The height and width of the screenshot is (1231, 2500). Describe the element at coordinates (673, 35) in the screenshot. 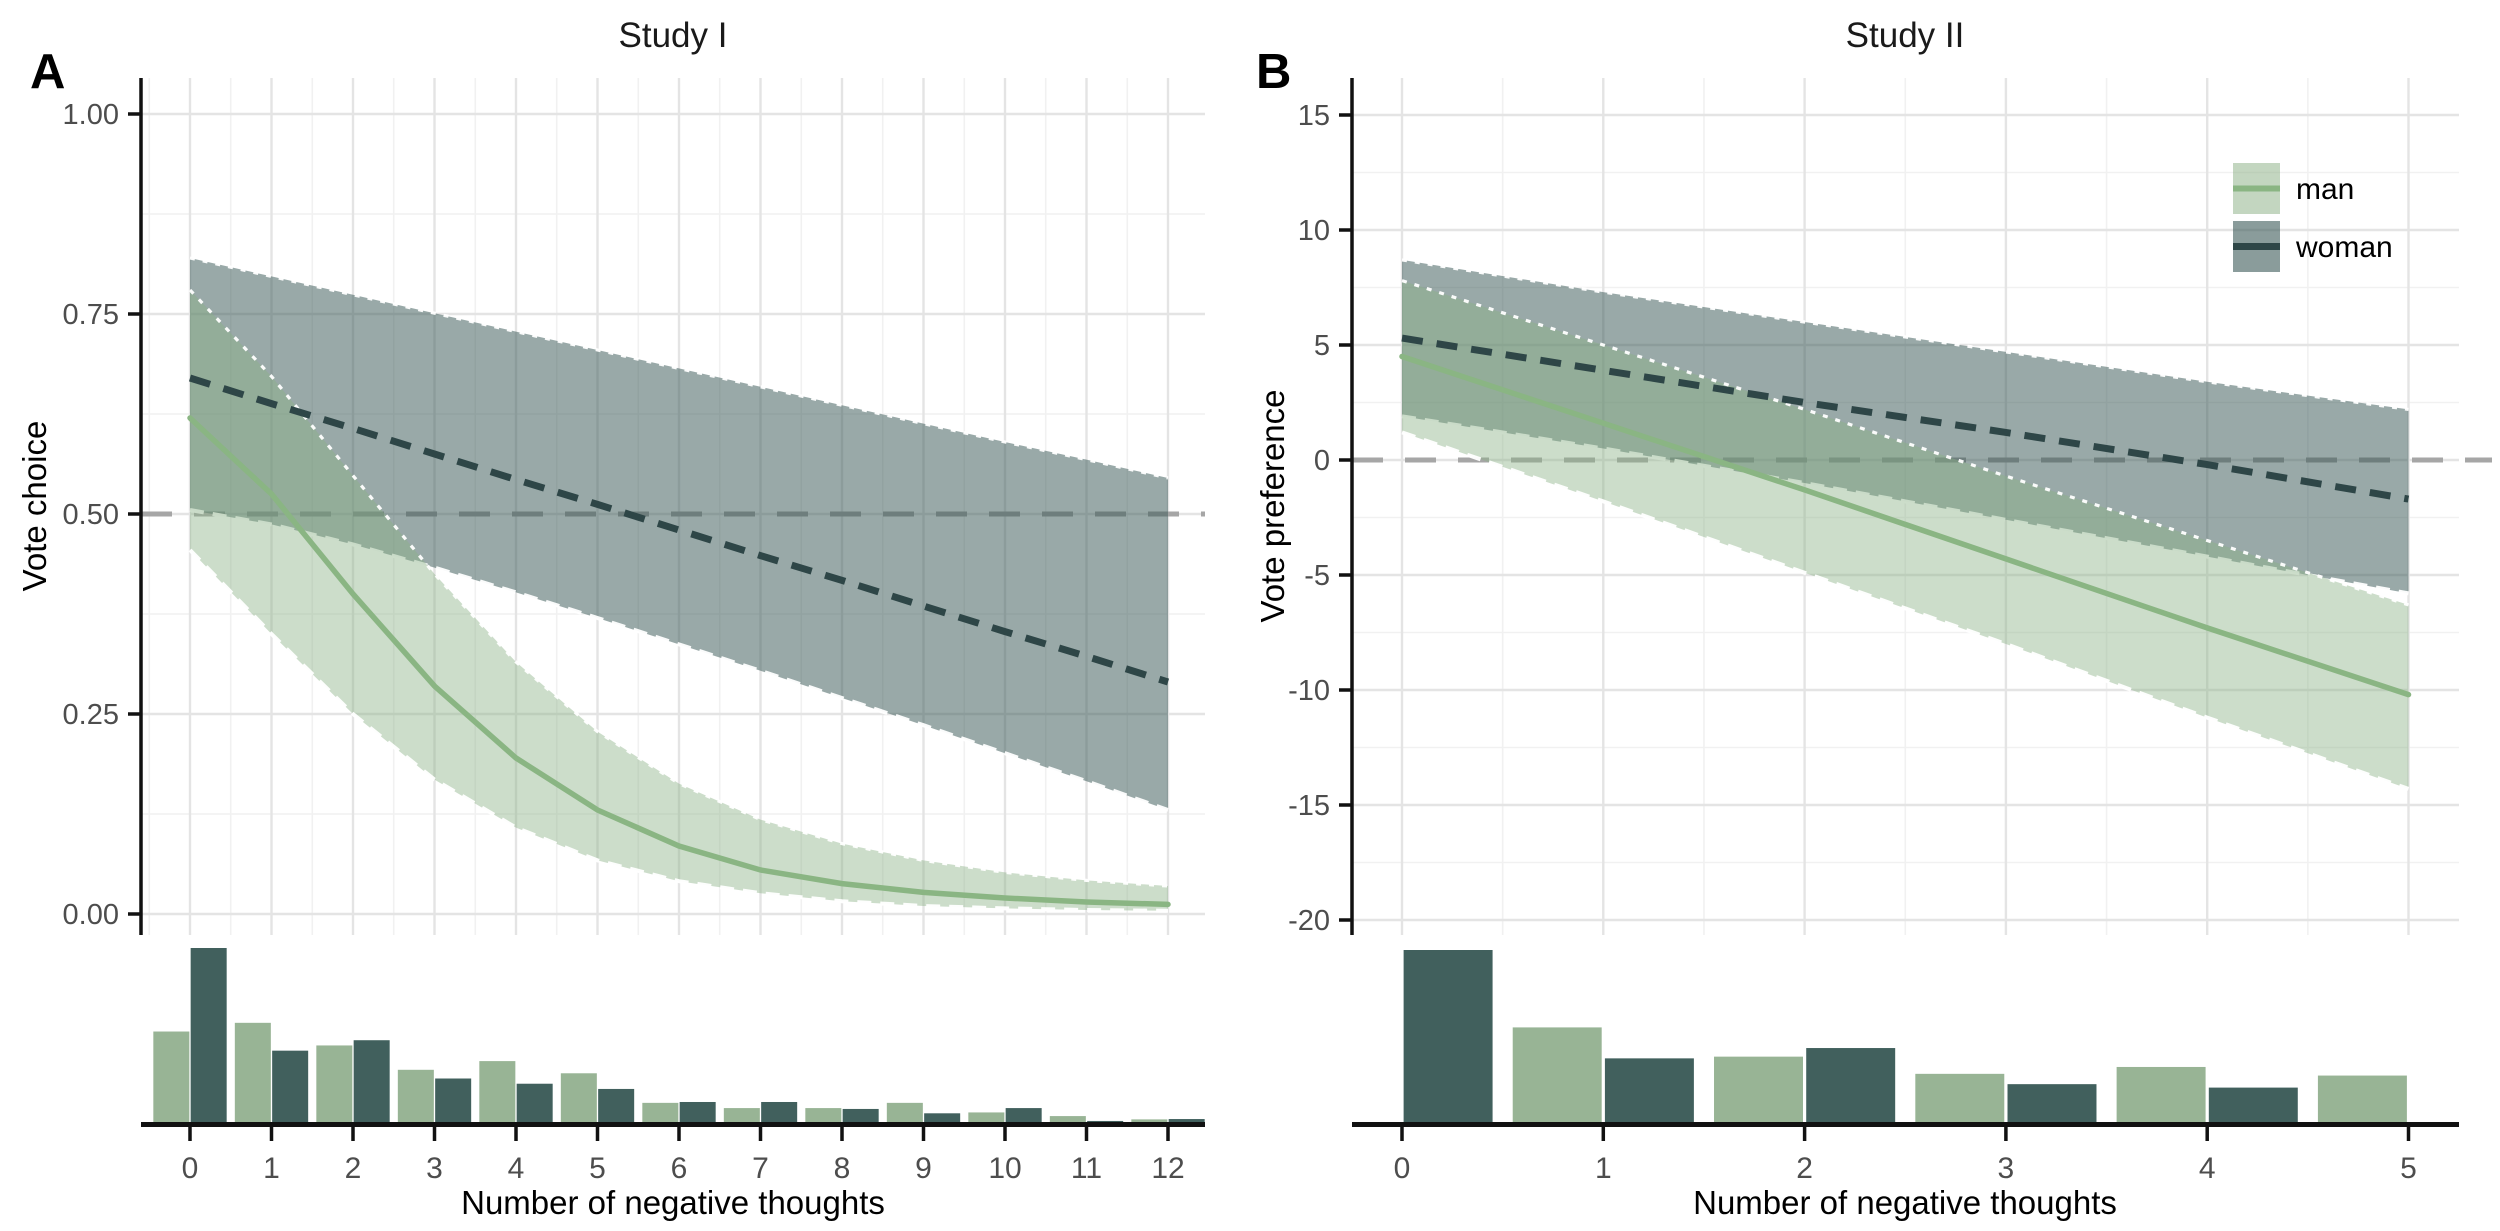

I see `panel-a-title: Study I` at that location.